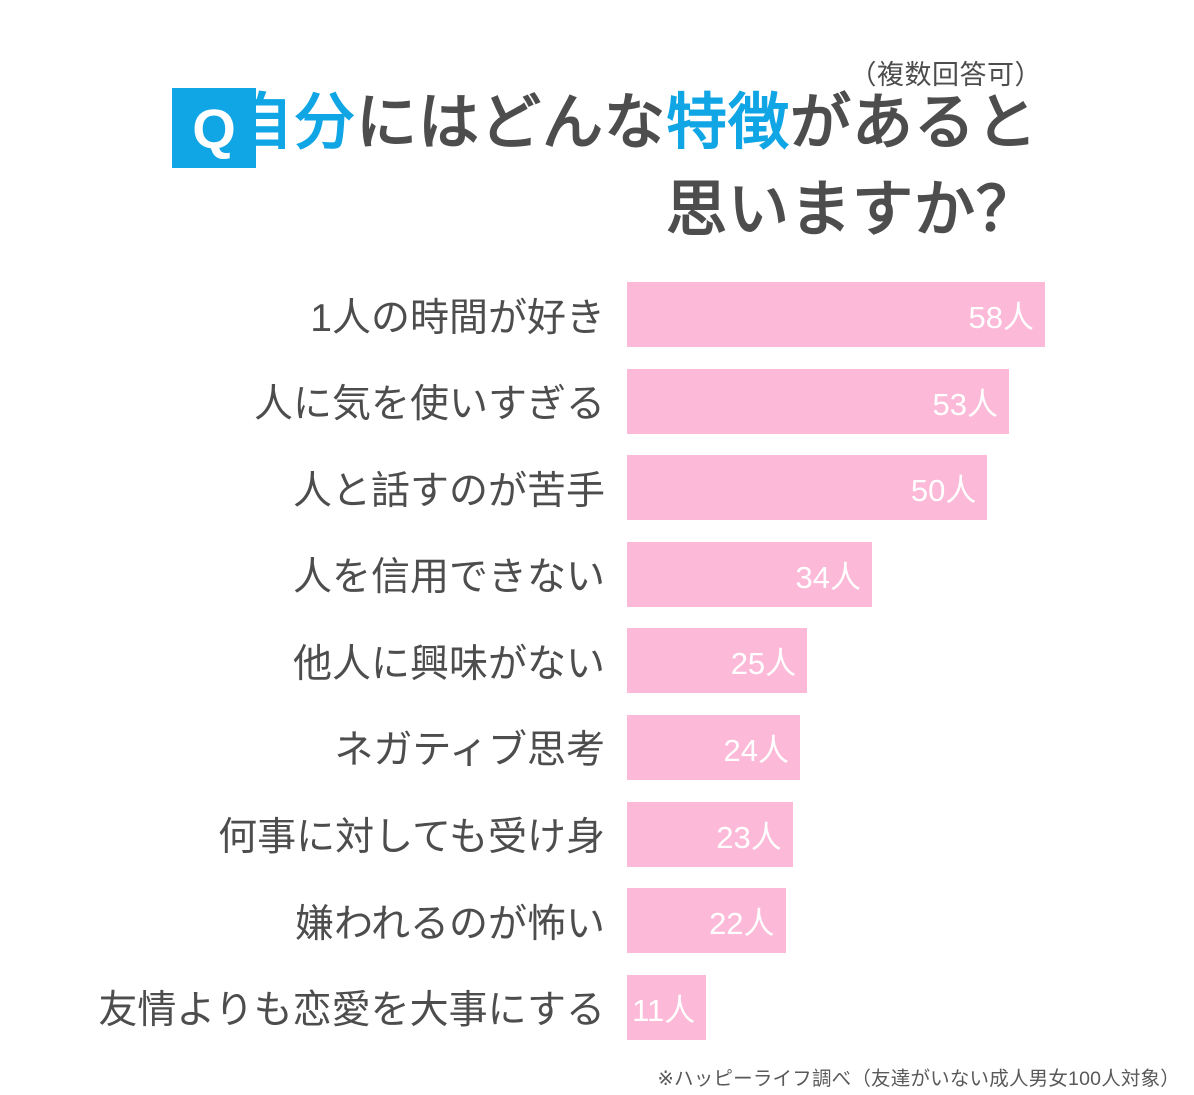  I want to click on category-label: 人と話すのが苦手, so click(448, 491).